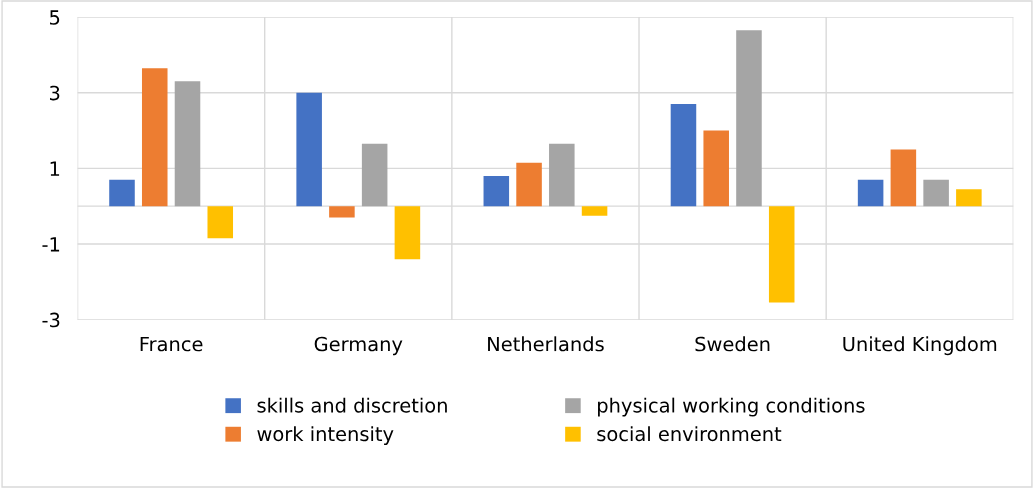  Describe the element at coordinates (51, 320) in the screenshot. I see `y-tick-label: -3` at that location.